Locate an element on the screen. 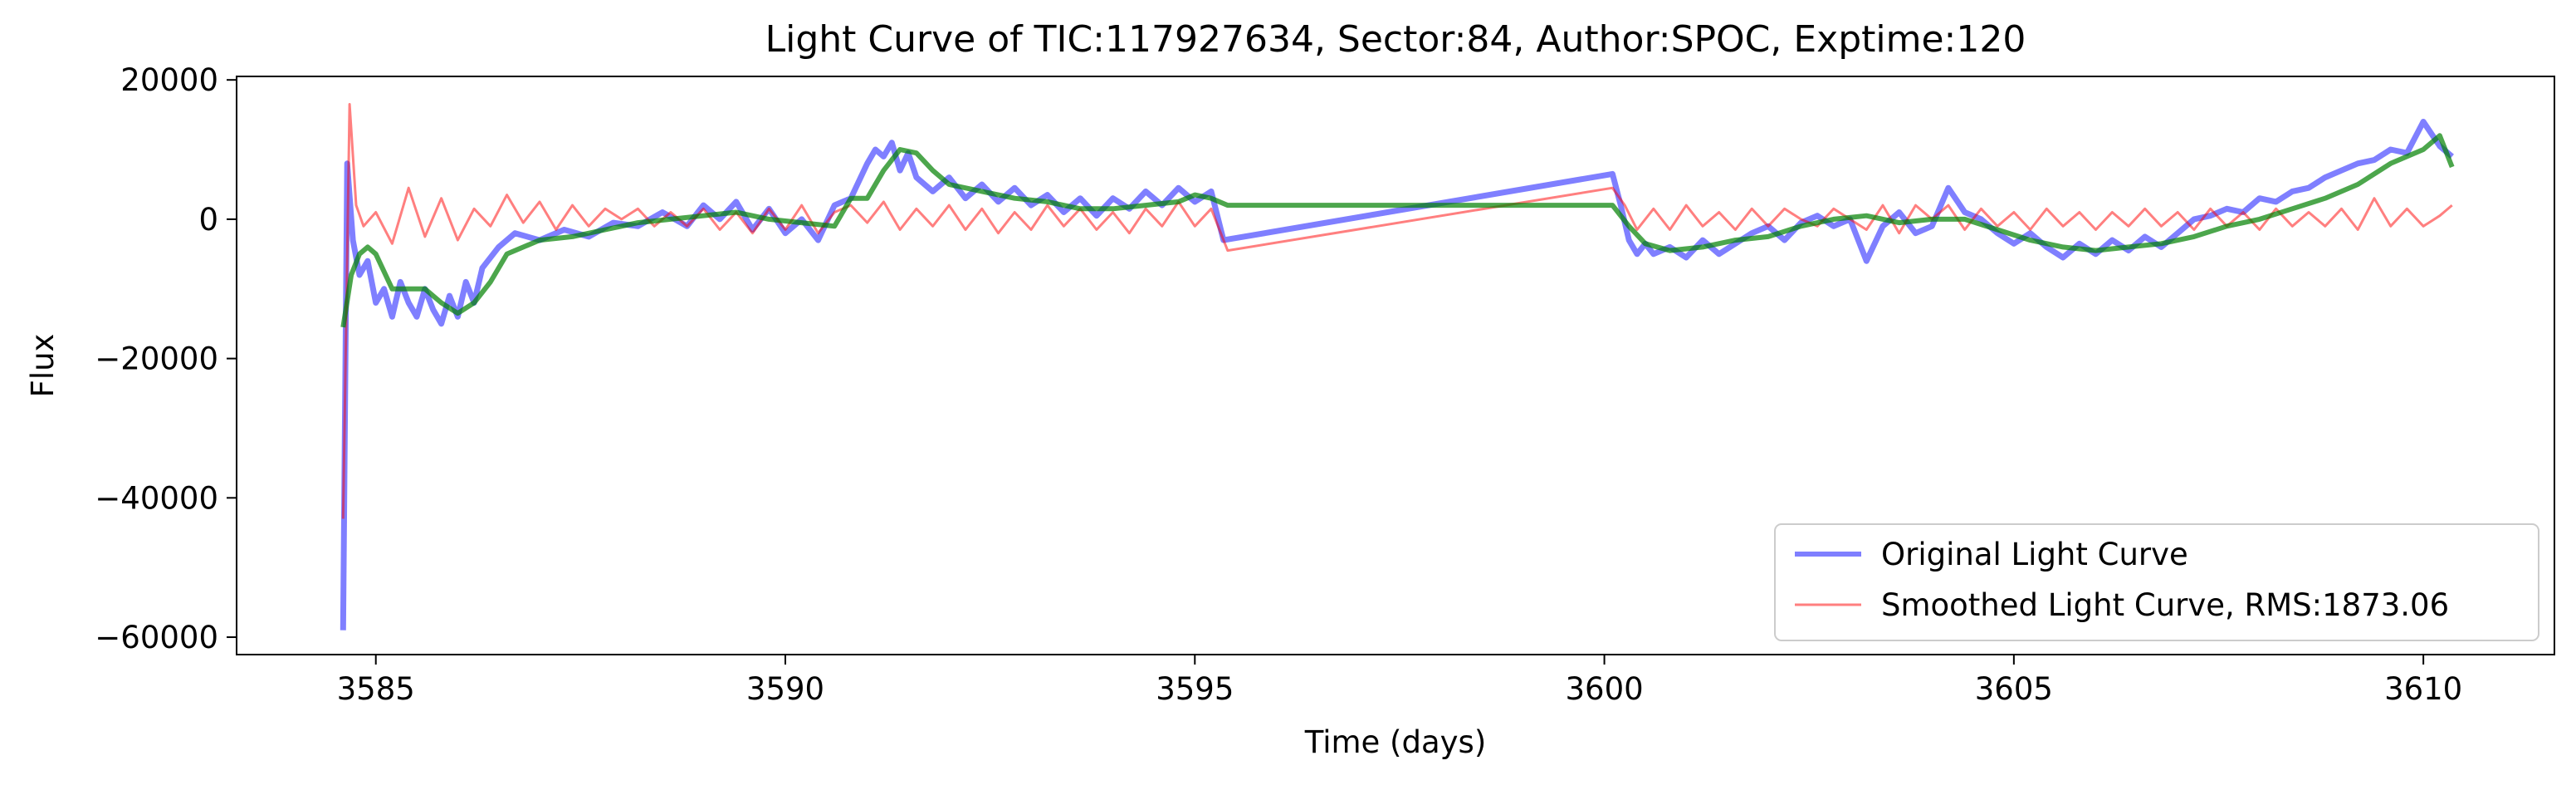 This screenshot has width=2576, height=785. y-tick-label: −20000 is located at coordinates (156, 359).